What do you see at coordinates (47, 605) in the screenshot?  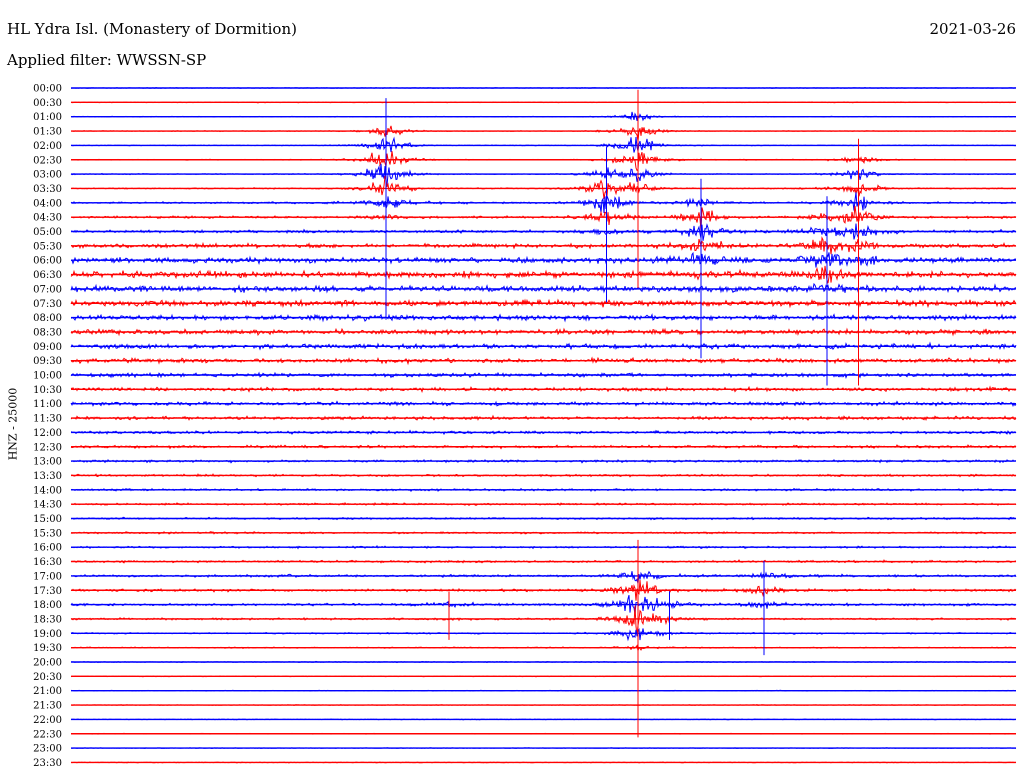 I see `time-tick-label: 18:00` at bounding box center [47, 605].